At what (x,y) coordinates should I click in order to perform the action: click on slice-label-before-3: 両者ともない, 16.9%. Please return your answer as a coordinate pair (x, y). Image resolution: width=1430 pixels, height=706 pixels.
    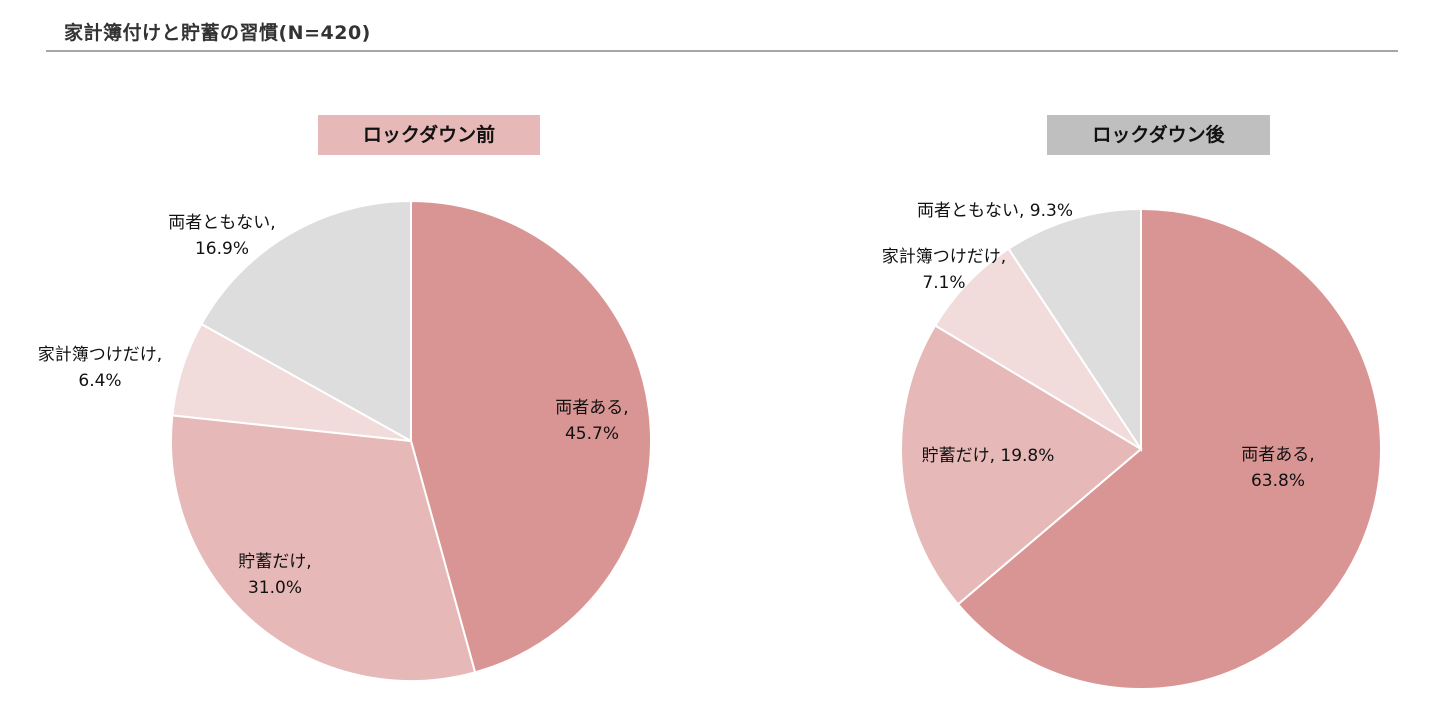
    Looking at the image, I should click on (221, 236).